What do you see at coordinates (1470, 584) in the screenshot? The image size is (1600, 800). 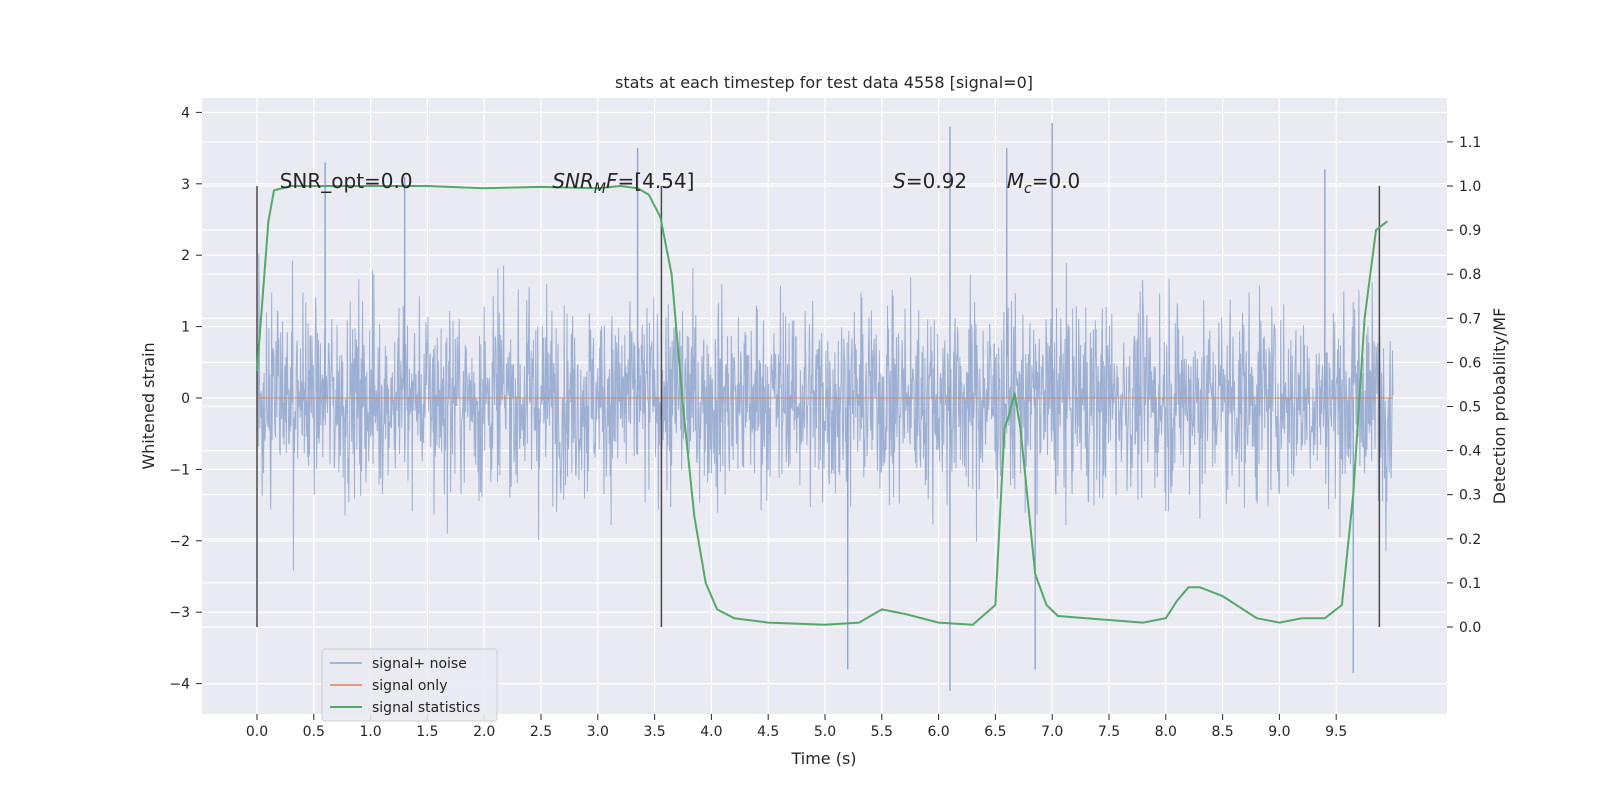 I see `y2-tick-label: 0.1` at bounding box center [1470, 584].